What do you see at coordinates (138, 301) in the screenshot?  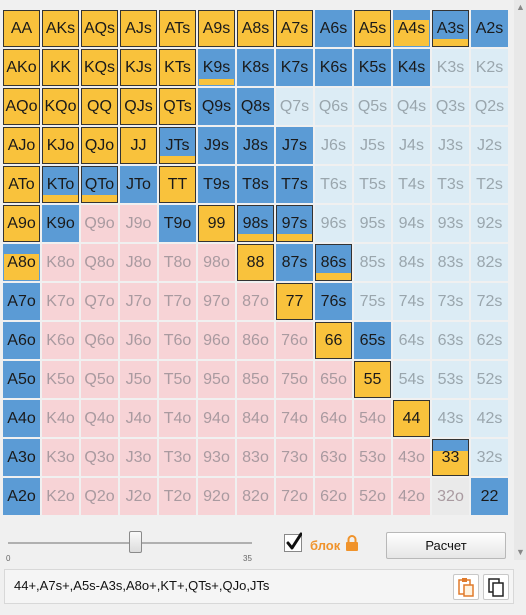 I see `hand-cell: J7o` at bounding box center [138, 301].